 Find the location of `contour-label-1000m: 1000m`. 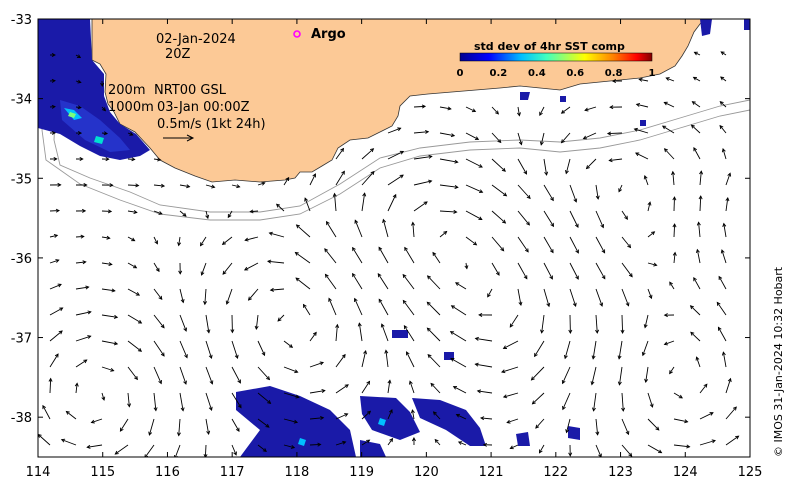

contour-label-1000m: 1000m is located at coordinates (131, 107).